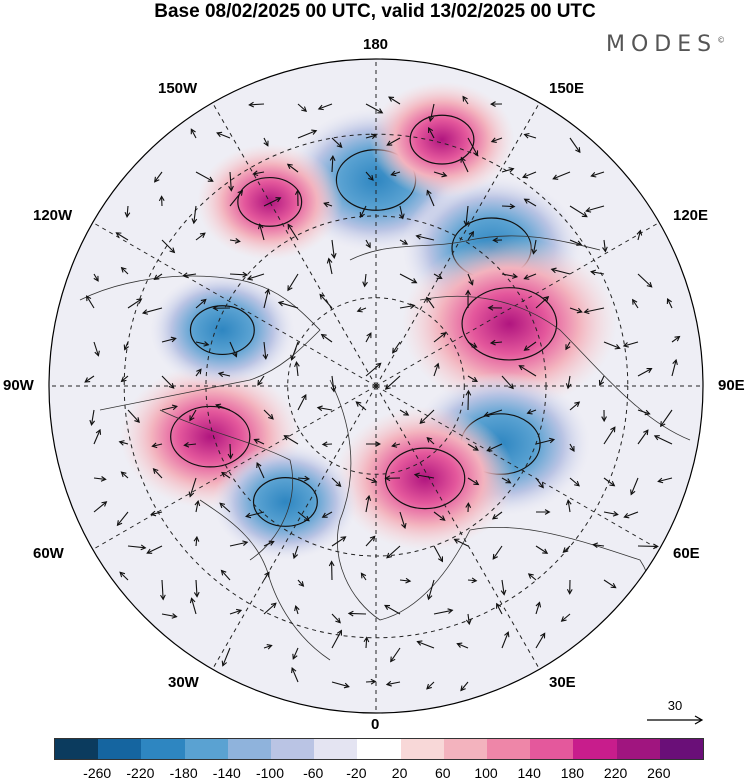 The image size is (750, 783). Describe the element at coordinates (443, 773) in the screenshot. I see `colorbar-tick-label: 60` at that location.